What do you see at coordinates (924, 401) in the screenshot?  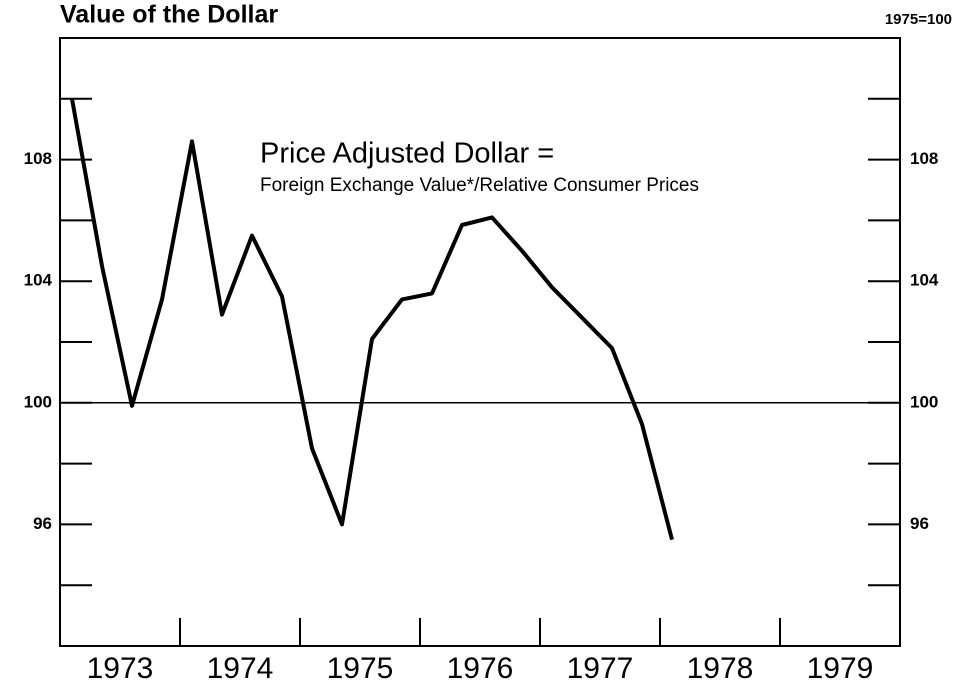 I see `y2-tick-label: 100` at bounding box center [924, 401].